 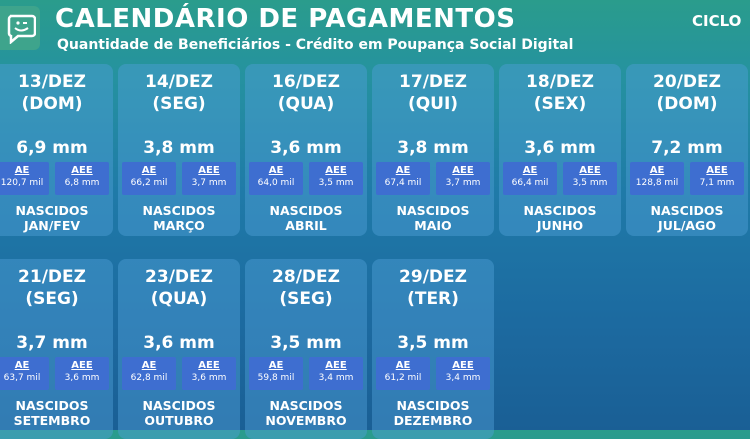 What do you see at coordinates (403, 378) in the screenshot?
I see `ae-value: 61,2 mil` at bounding box center [403, 378].